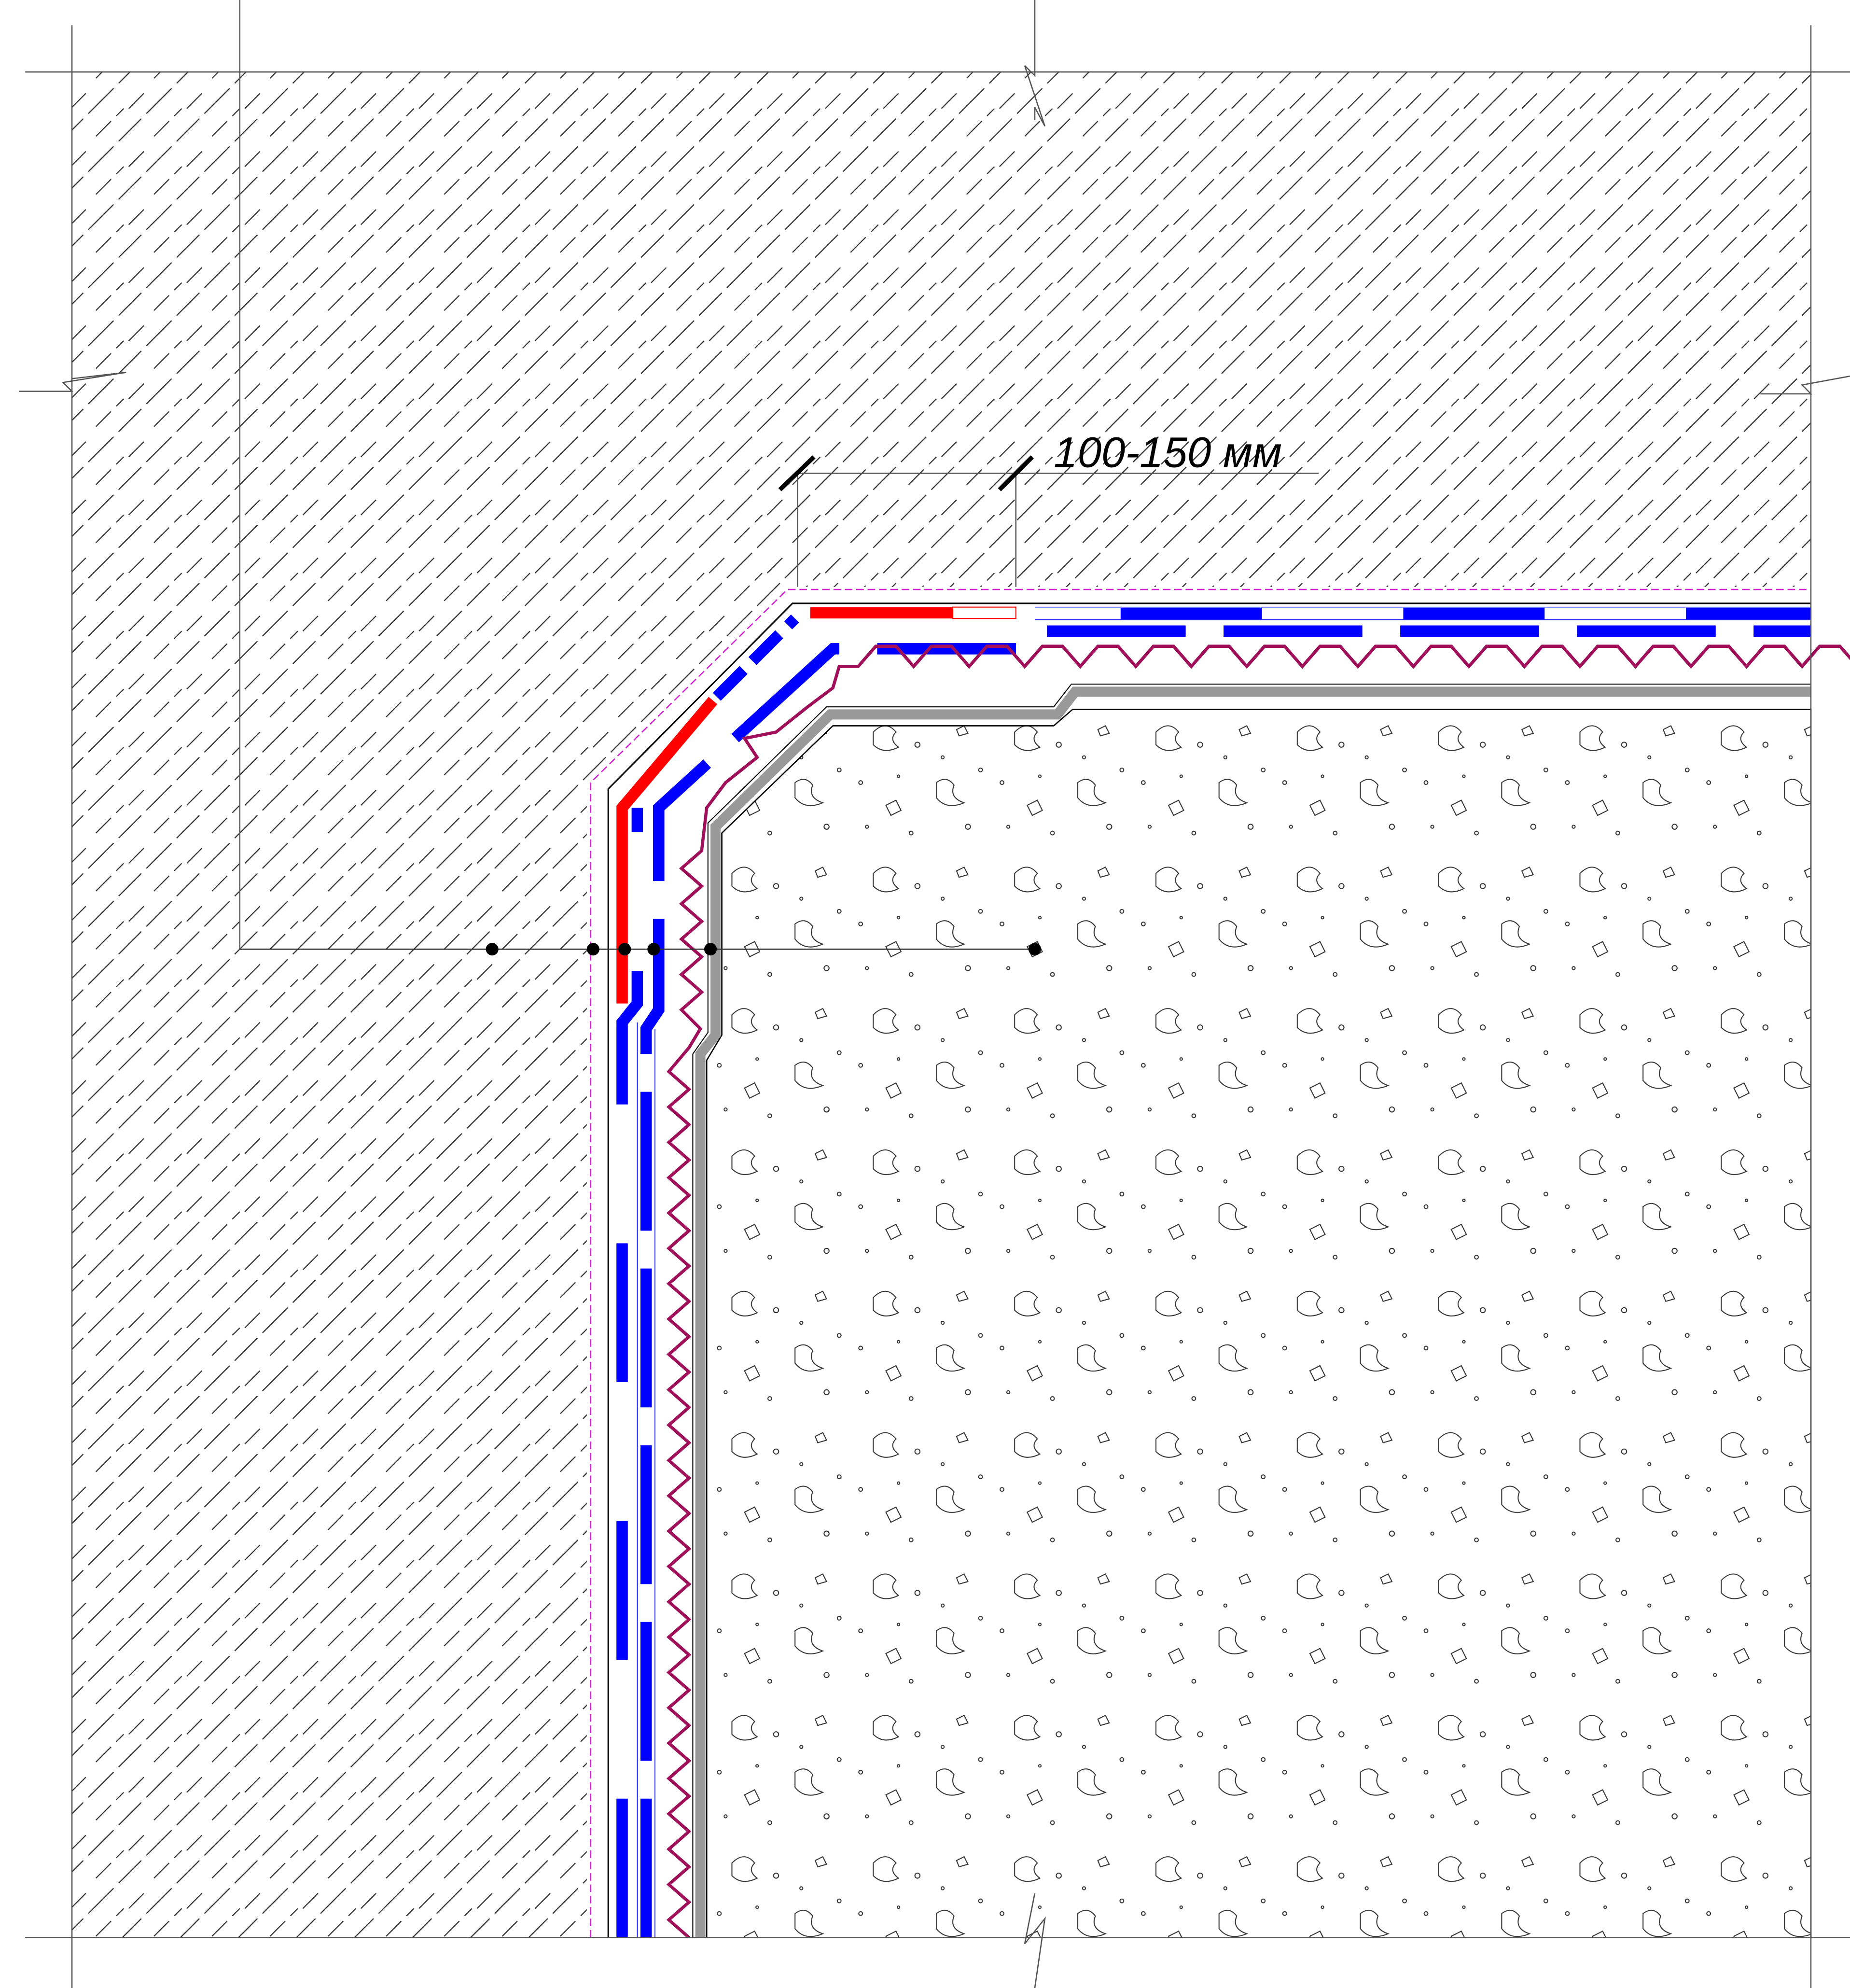 The image size is (1850, 1988). Describe the element at coordinates (1422, 613) in the screenshot. I see `blue-outline` at that location.